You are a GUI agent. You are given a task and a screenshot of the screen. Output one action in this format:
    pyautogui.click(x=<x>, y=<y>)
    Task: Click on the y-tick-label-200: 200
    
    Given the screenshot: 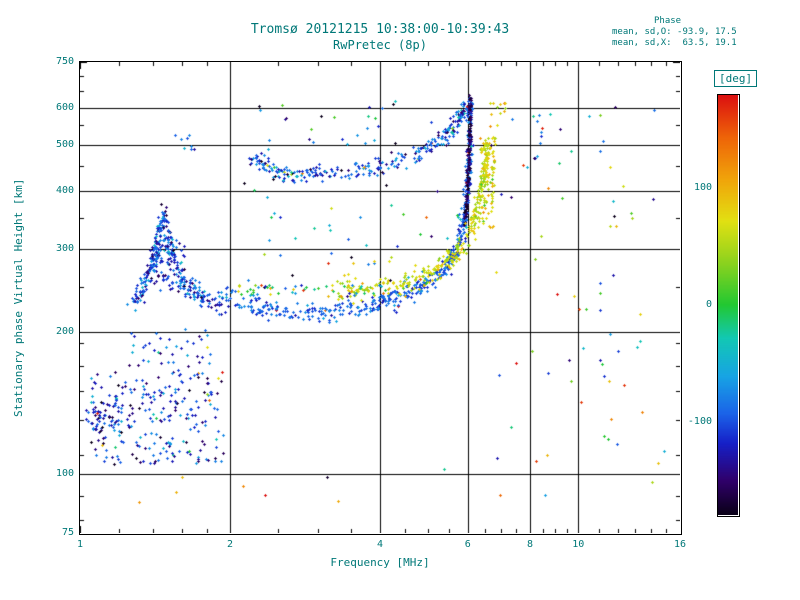 What is the action you would take?
    pyautogui.click(x=64, y=332)
    